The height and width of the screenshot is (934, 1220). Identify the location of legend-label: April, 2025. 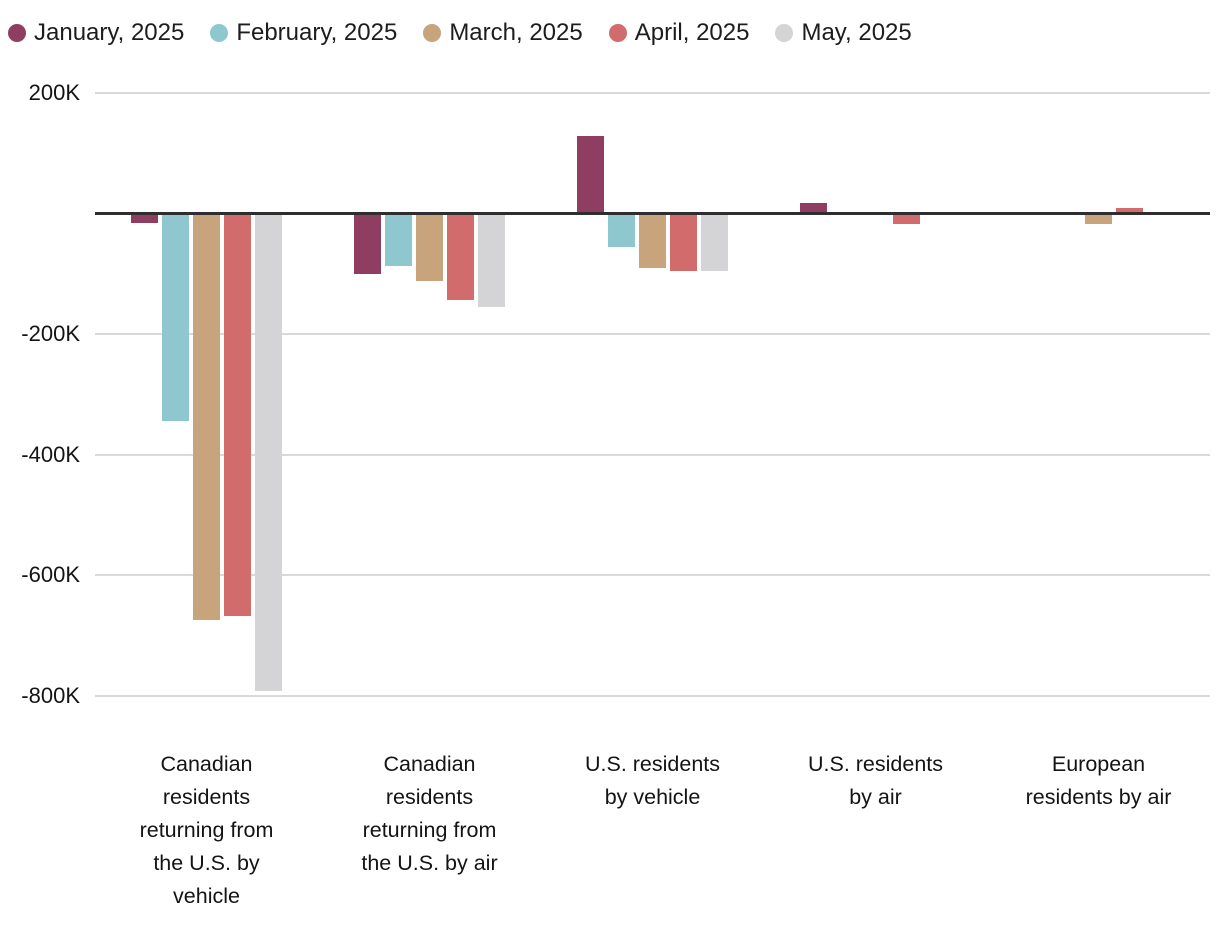
(692, 32).